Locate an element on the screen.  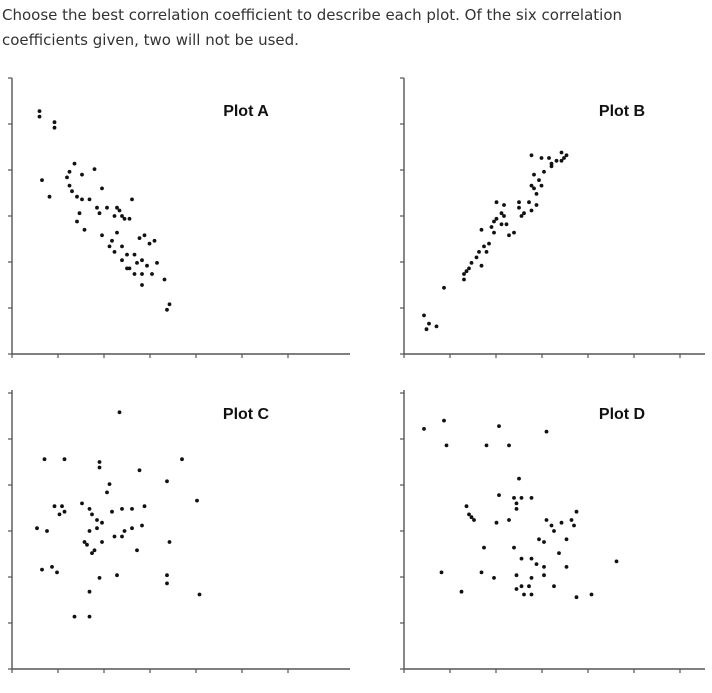
plot-c-title: Plot C is located at coordinates (246, 414).